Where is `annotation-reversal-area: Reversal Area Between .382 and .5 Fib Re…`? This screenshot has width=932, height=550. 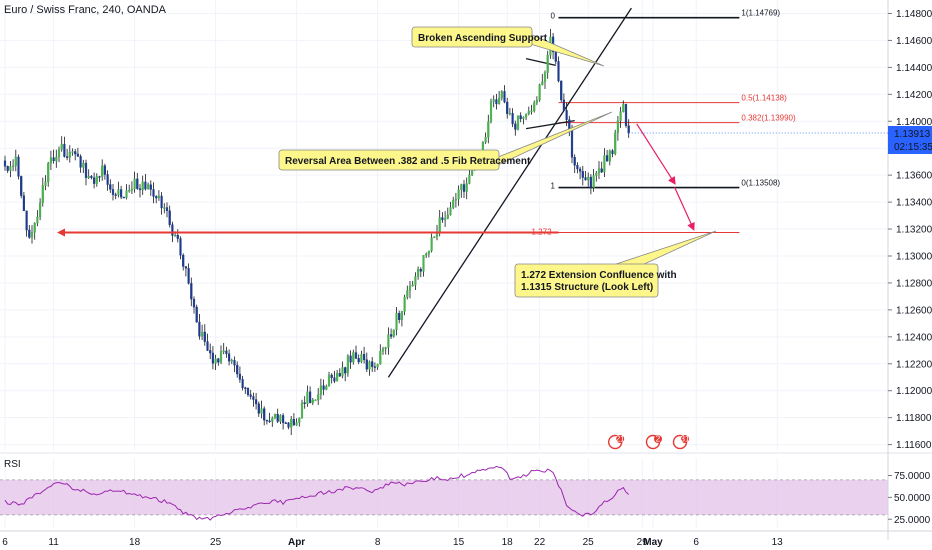 annotation-reversal-area: Reversal Area Between .382 and .5 Fib Re… is located at coordinates (445, 141).